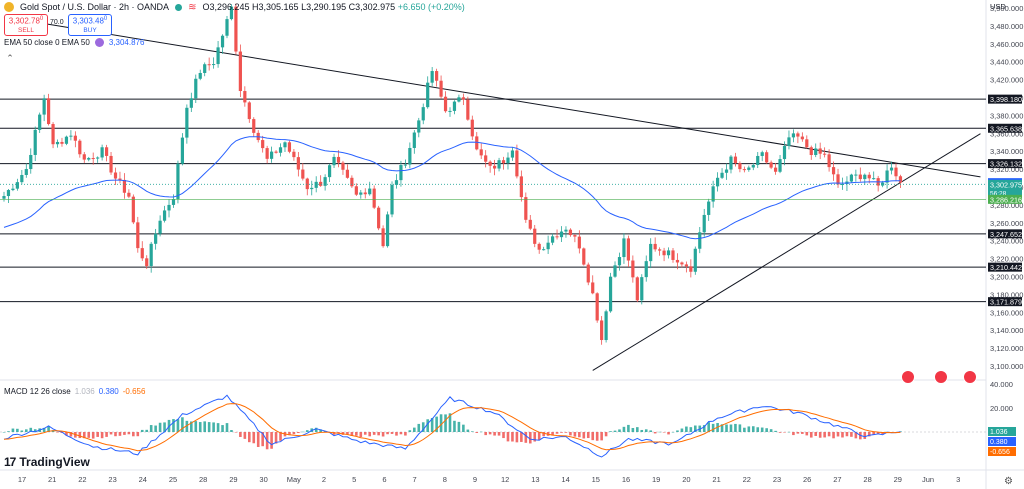  Describe the element at coordinates (275, 7) in the screenshot. I see `high-value: H3,305.165` at that location.